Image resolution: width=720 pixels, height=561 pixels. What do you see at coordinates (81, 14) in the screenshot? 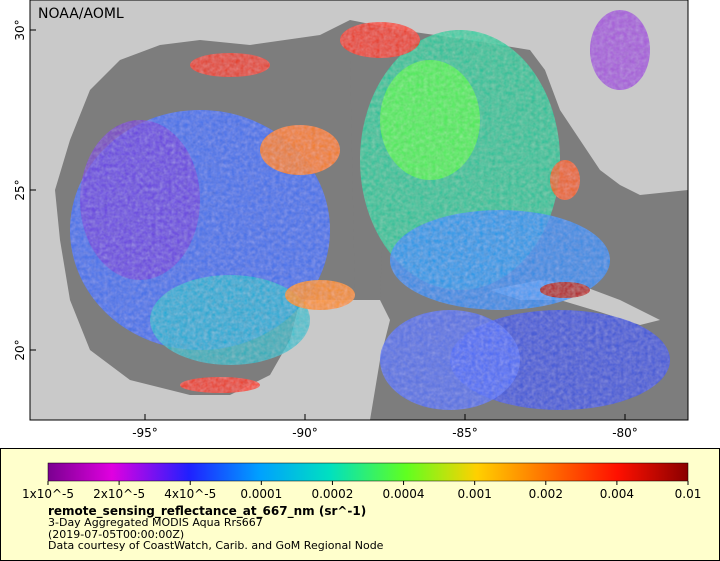
I see `agency-label: NOAA/AOML` at bounding box center [81, 14].